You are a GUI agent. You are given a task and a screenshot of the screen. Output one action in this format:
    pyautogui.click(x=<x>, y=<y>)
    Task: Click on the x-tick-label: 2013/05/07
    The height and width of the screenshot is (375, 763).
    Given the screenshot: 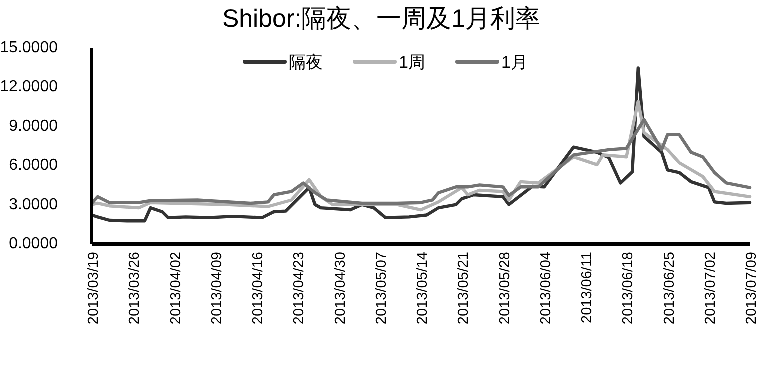 What is the action you would take?
    pyautogui.click(x=382, y=288)
    